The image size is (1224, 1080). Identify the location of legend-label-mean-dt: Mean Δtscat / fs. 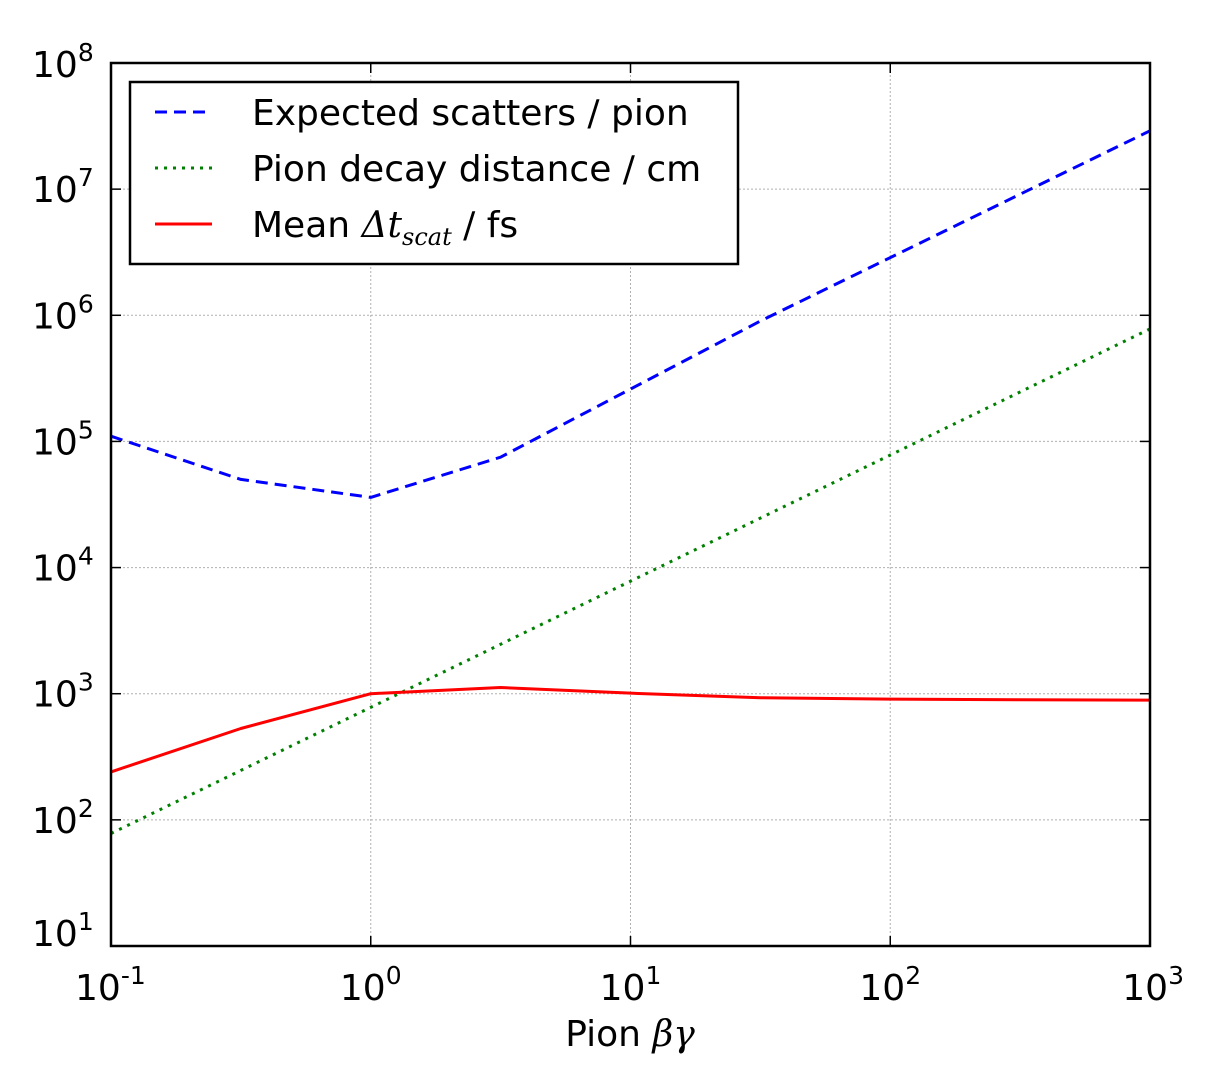
(385, 228).